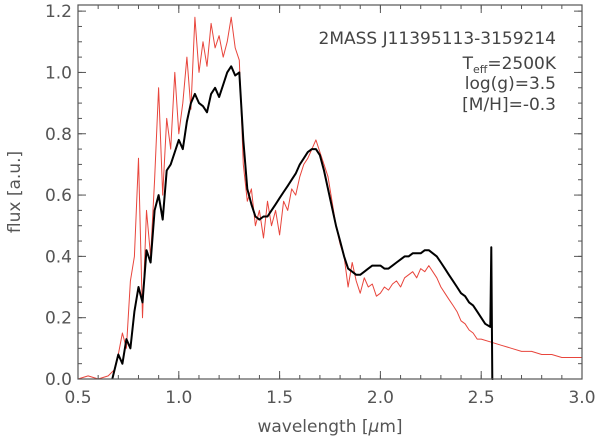 This screenshot has height=439, width=600. Describe the element at coordinates (438, 39) in the screenshot. I see `object-name-label: 2MASS J11395113-3159214` at that location.